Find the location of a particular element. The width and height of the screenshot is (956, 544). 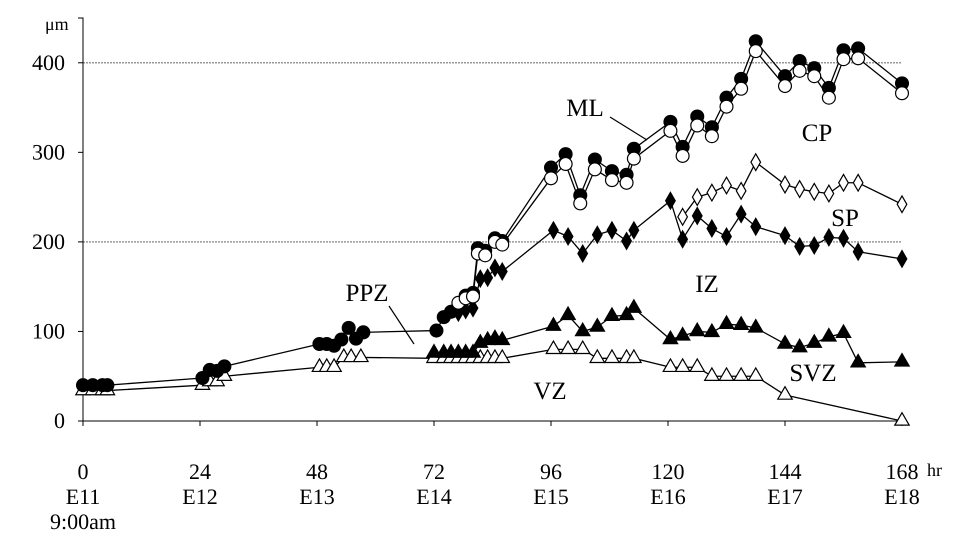

y-tick-label: 400 is located at coordinates (48, 62).